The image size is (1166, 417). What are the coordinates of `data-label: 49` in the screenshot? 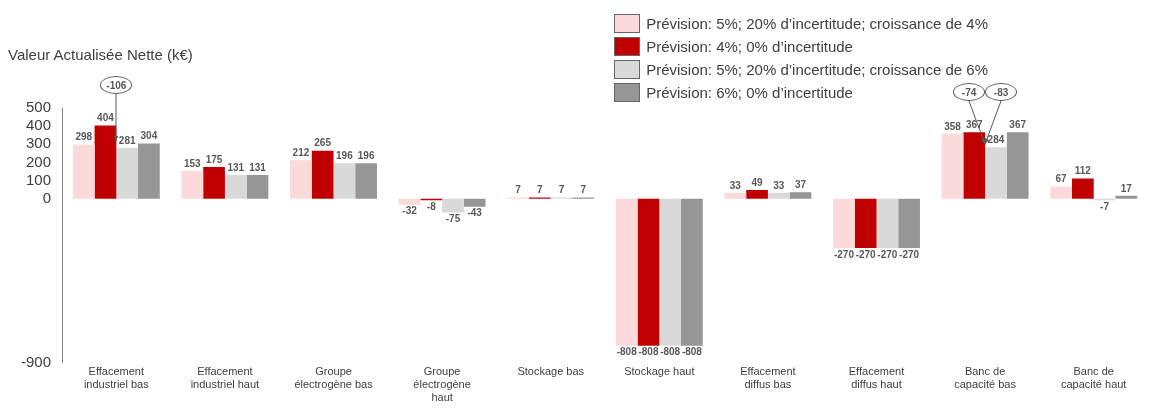 It's located at (757, 182).